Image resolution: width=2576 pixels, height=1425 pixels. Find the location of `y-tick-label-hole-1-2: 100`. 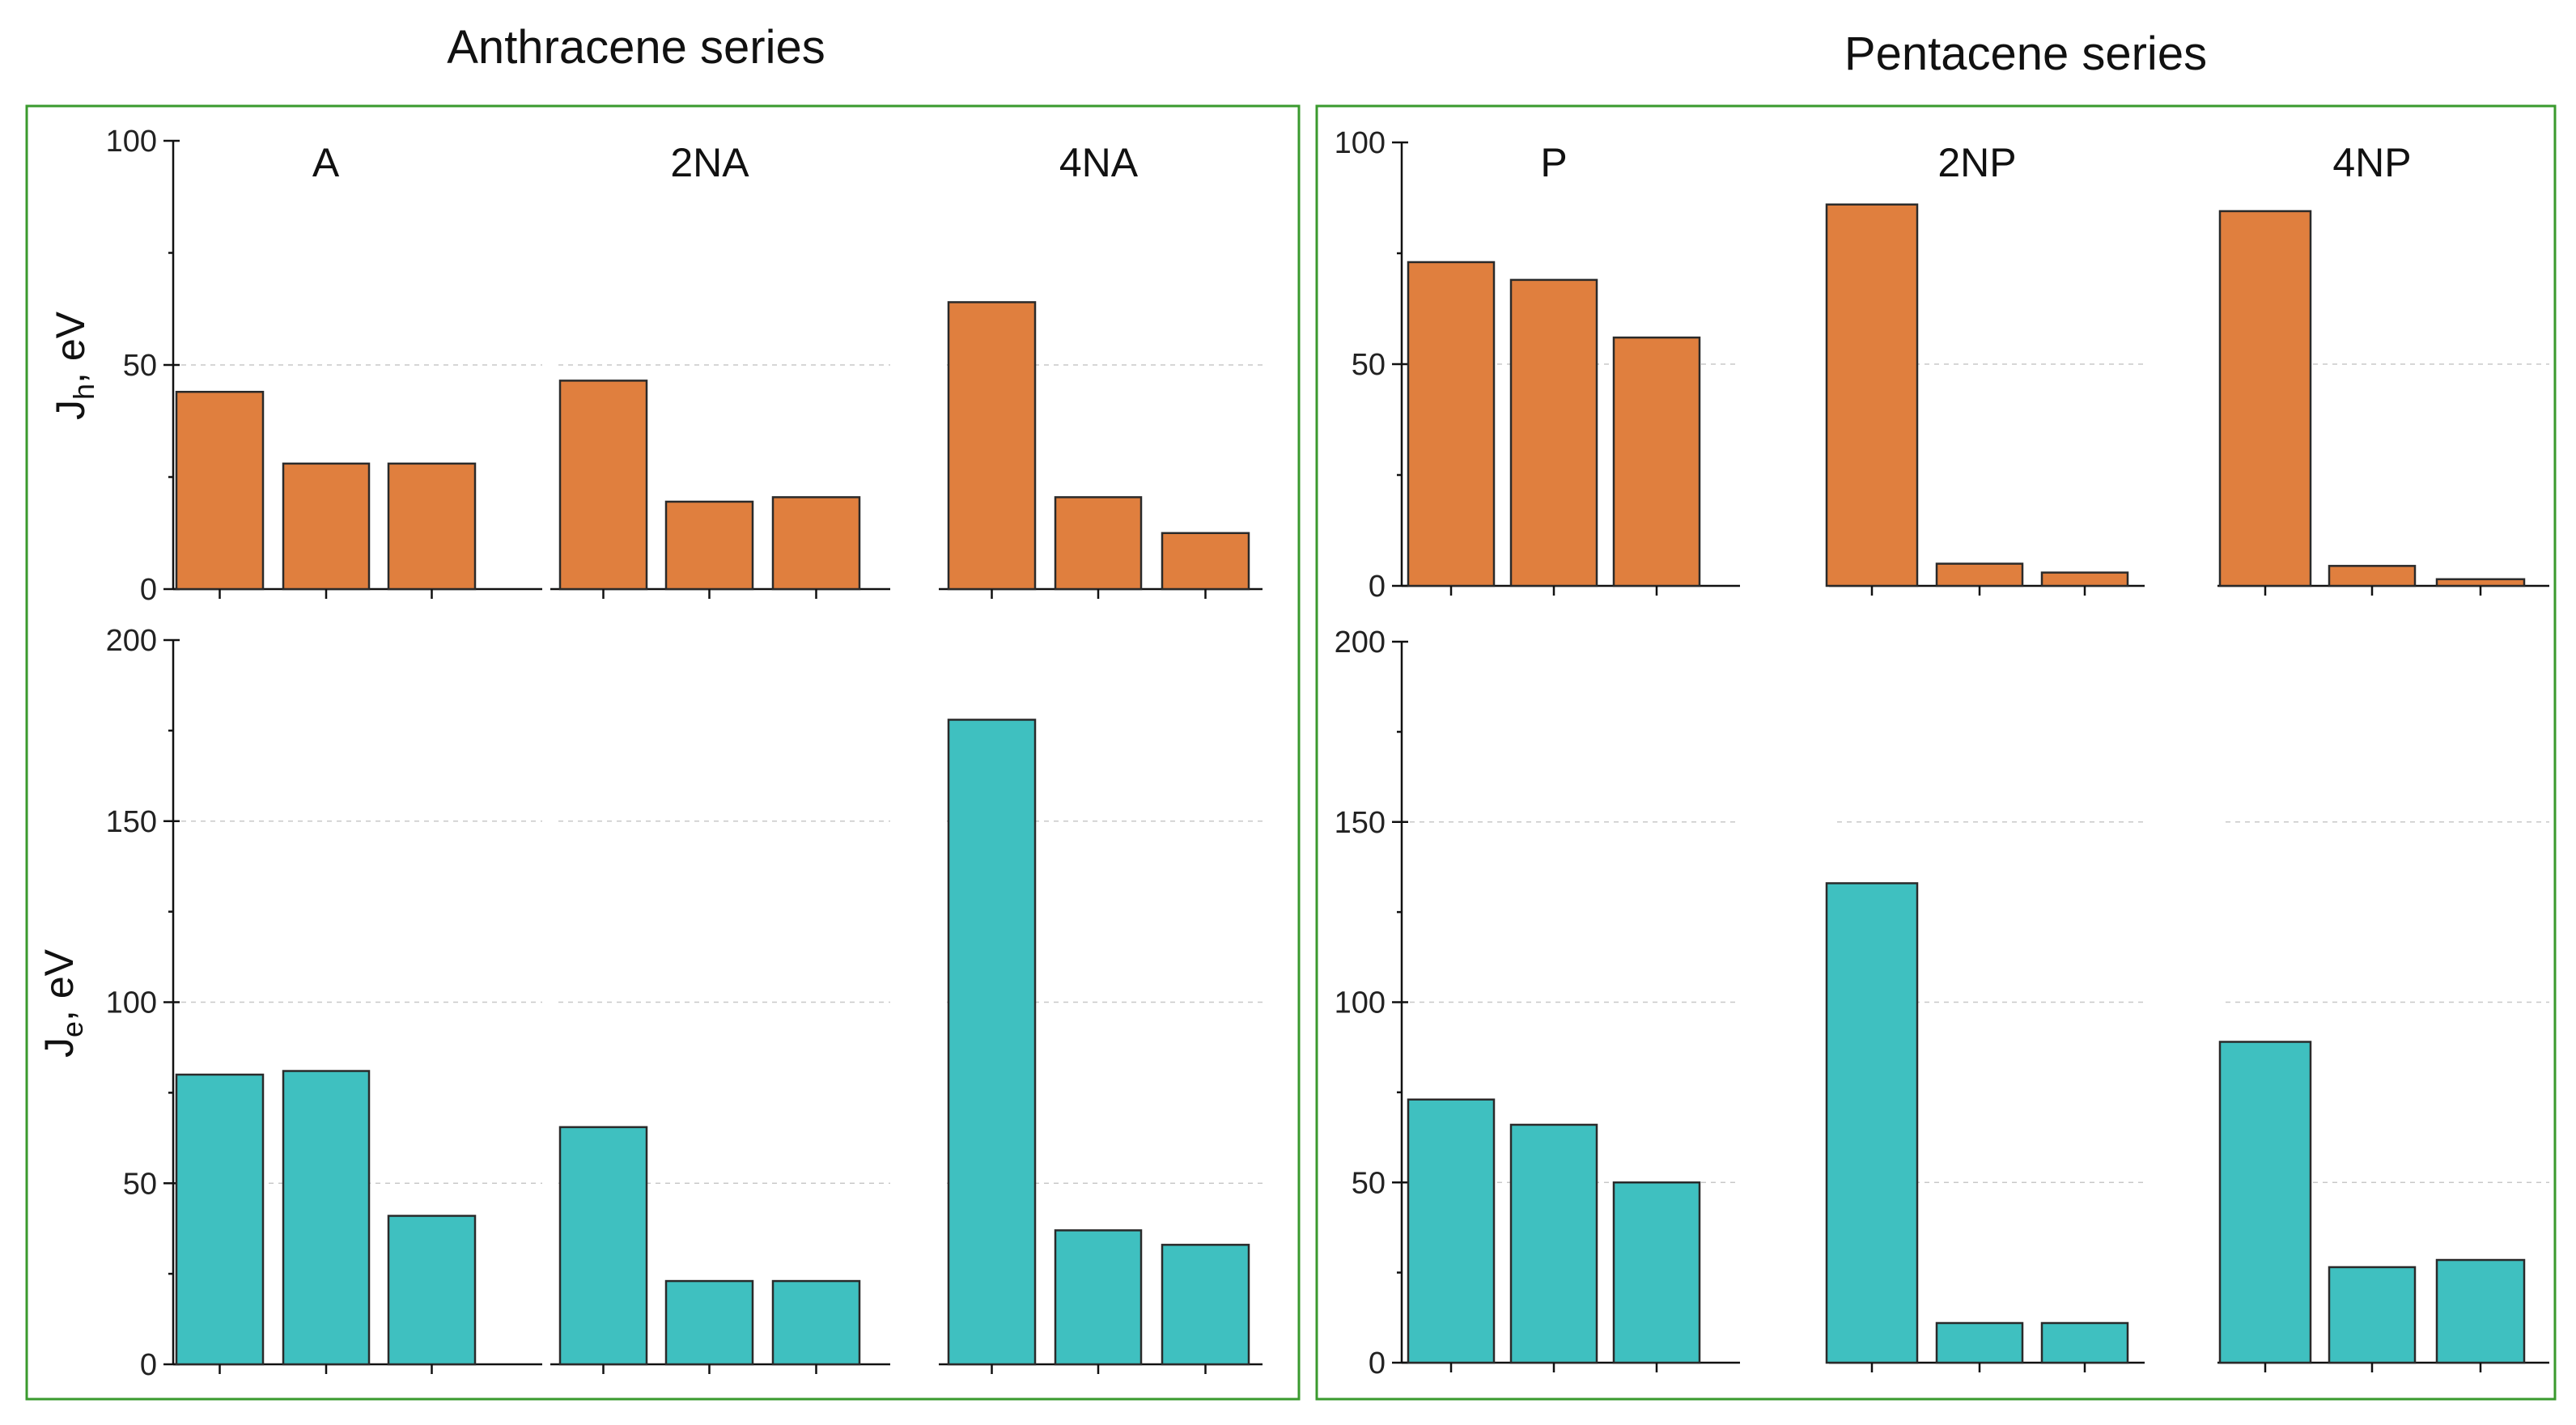

y-tick-label-hole-1-2: 100 is located at coordinates (1360, 143).